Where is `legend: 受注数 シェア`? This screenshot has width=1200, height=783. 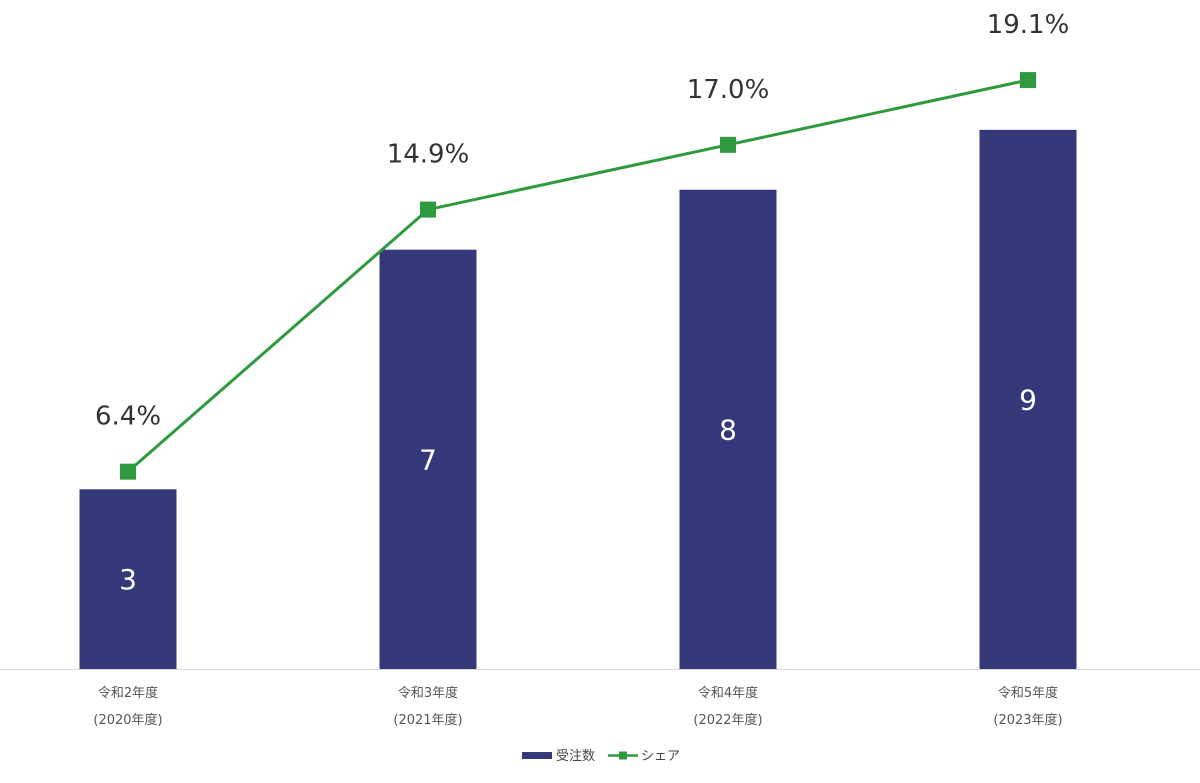
legend: 受注数 シェア is located at coordinates (601, 756).